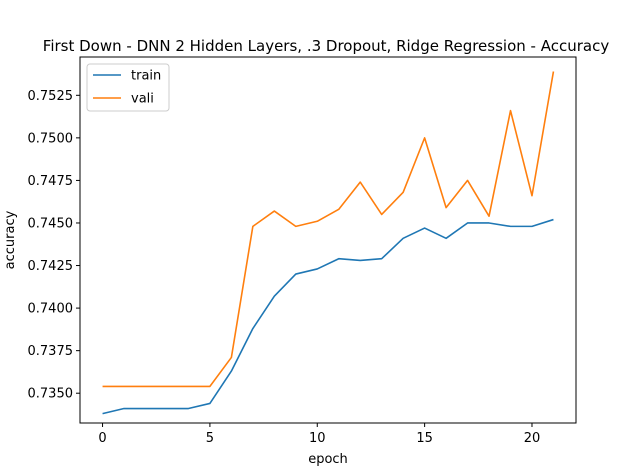 The width and height of the screenshot is (640, 476). I want to click on x-axis: 0 5 10 15 20, so click(319, 434).